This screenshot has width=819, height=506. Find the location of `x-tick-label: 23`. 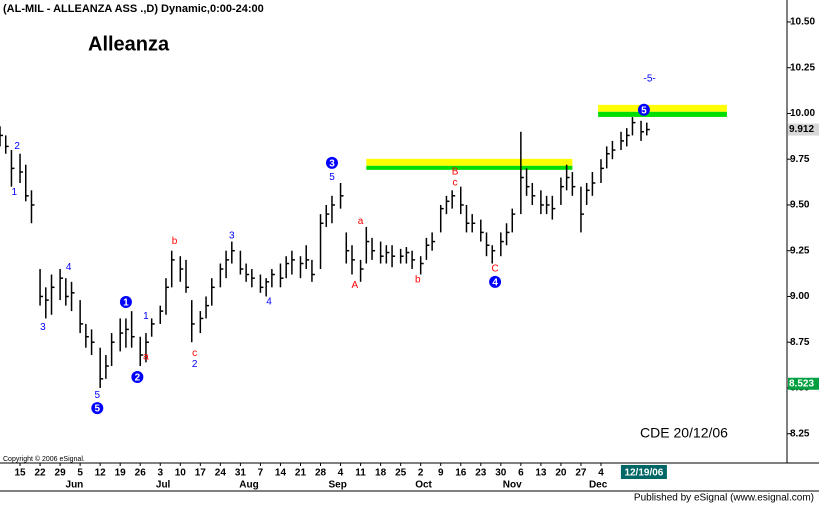

x-tick-label: 23 is located at coordinates (481, 473).